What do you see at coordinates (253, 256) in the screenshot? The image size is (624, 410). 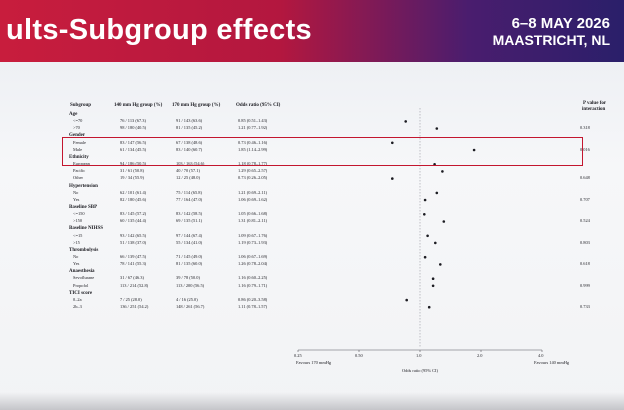 I see `table-cell-odds-ratio: 1.06 (0.67–1.69)` at bounding box center [253, 256].